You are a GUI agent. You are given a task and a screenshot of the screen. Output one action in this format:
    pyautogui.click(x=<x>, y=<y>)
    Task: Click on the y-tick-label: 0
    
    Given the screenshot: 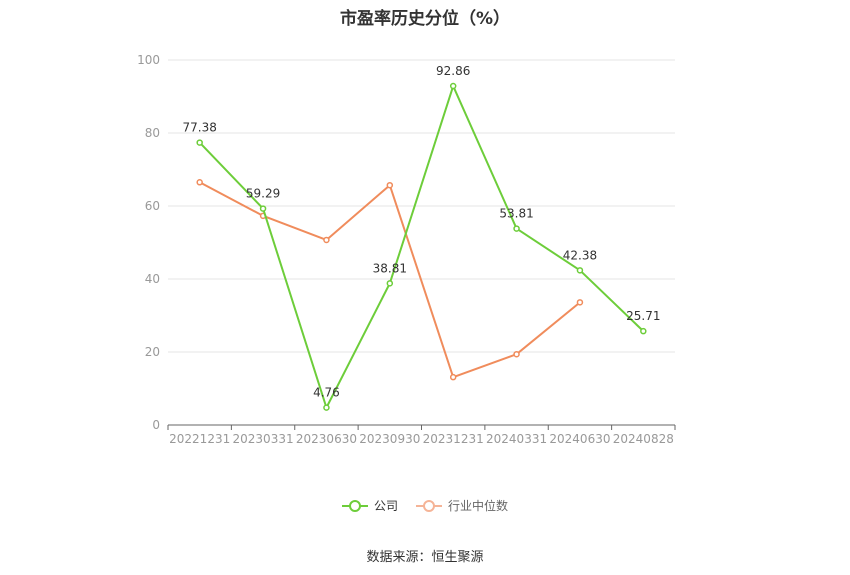 What is the action you would take?
    pyautogui.click(x=156, y=425)
    